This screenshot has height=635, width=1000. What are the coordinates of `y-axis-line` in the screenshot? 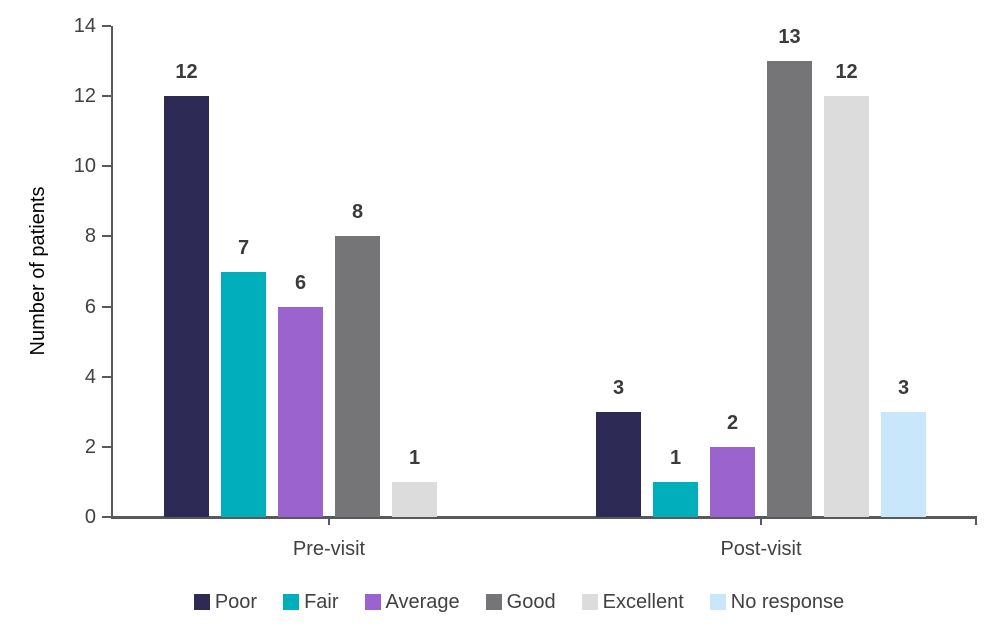 It's located at (112, 272).